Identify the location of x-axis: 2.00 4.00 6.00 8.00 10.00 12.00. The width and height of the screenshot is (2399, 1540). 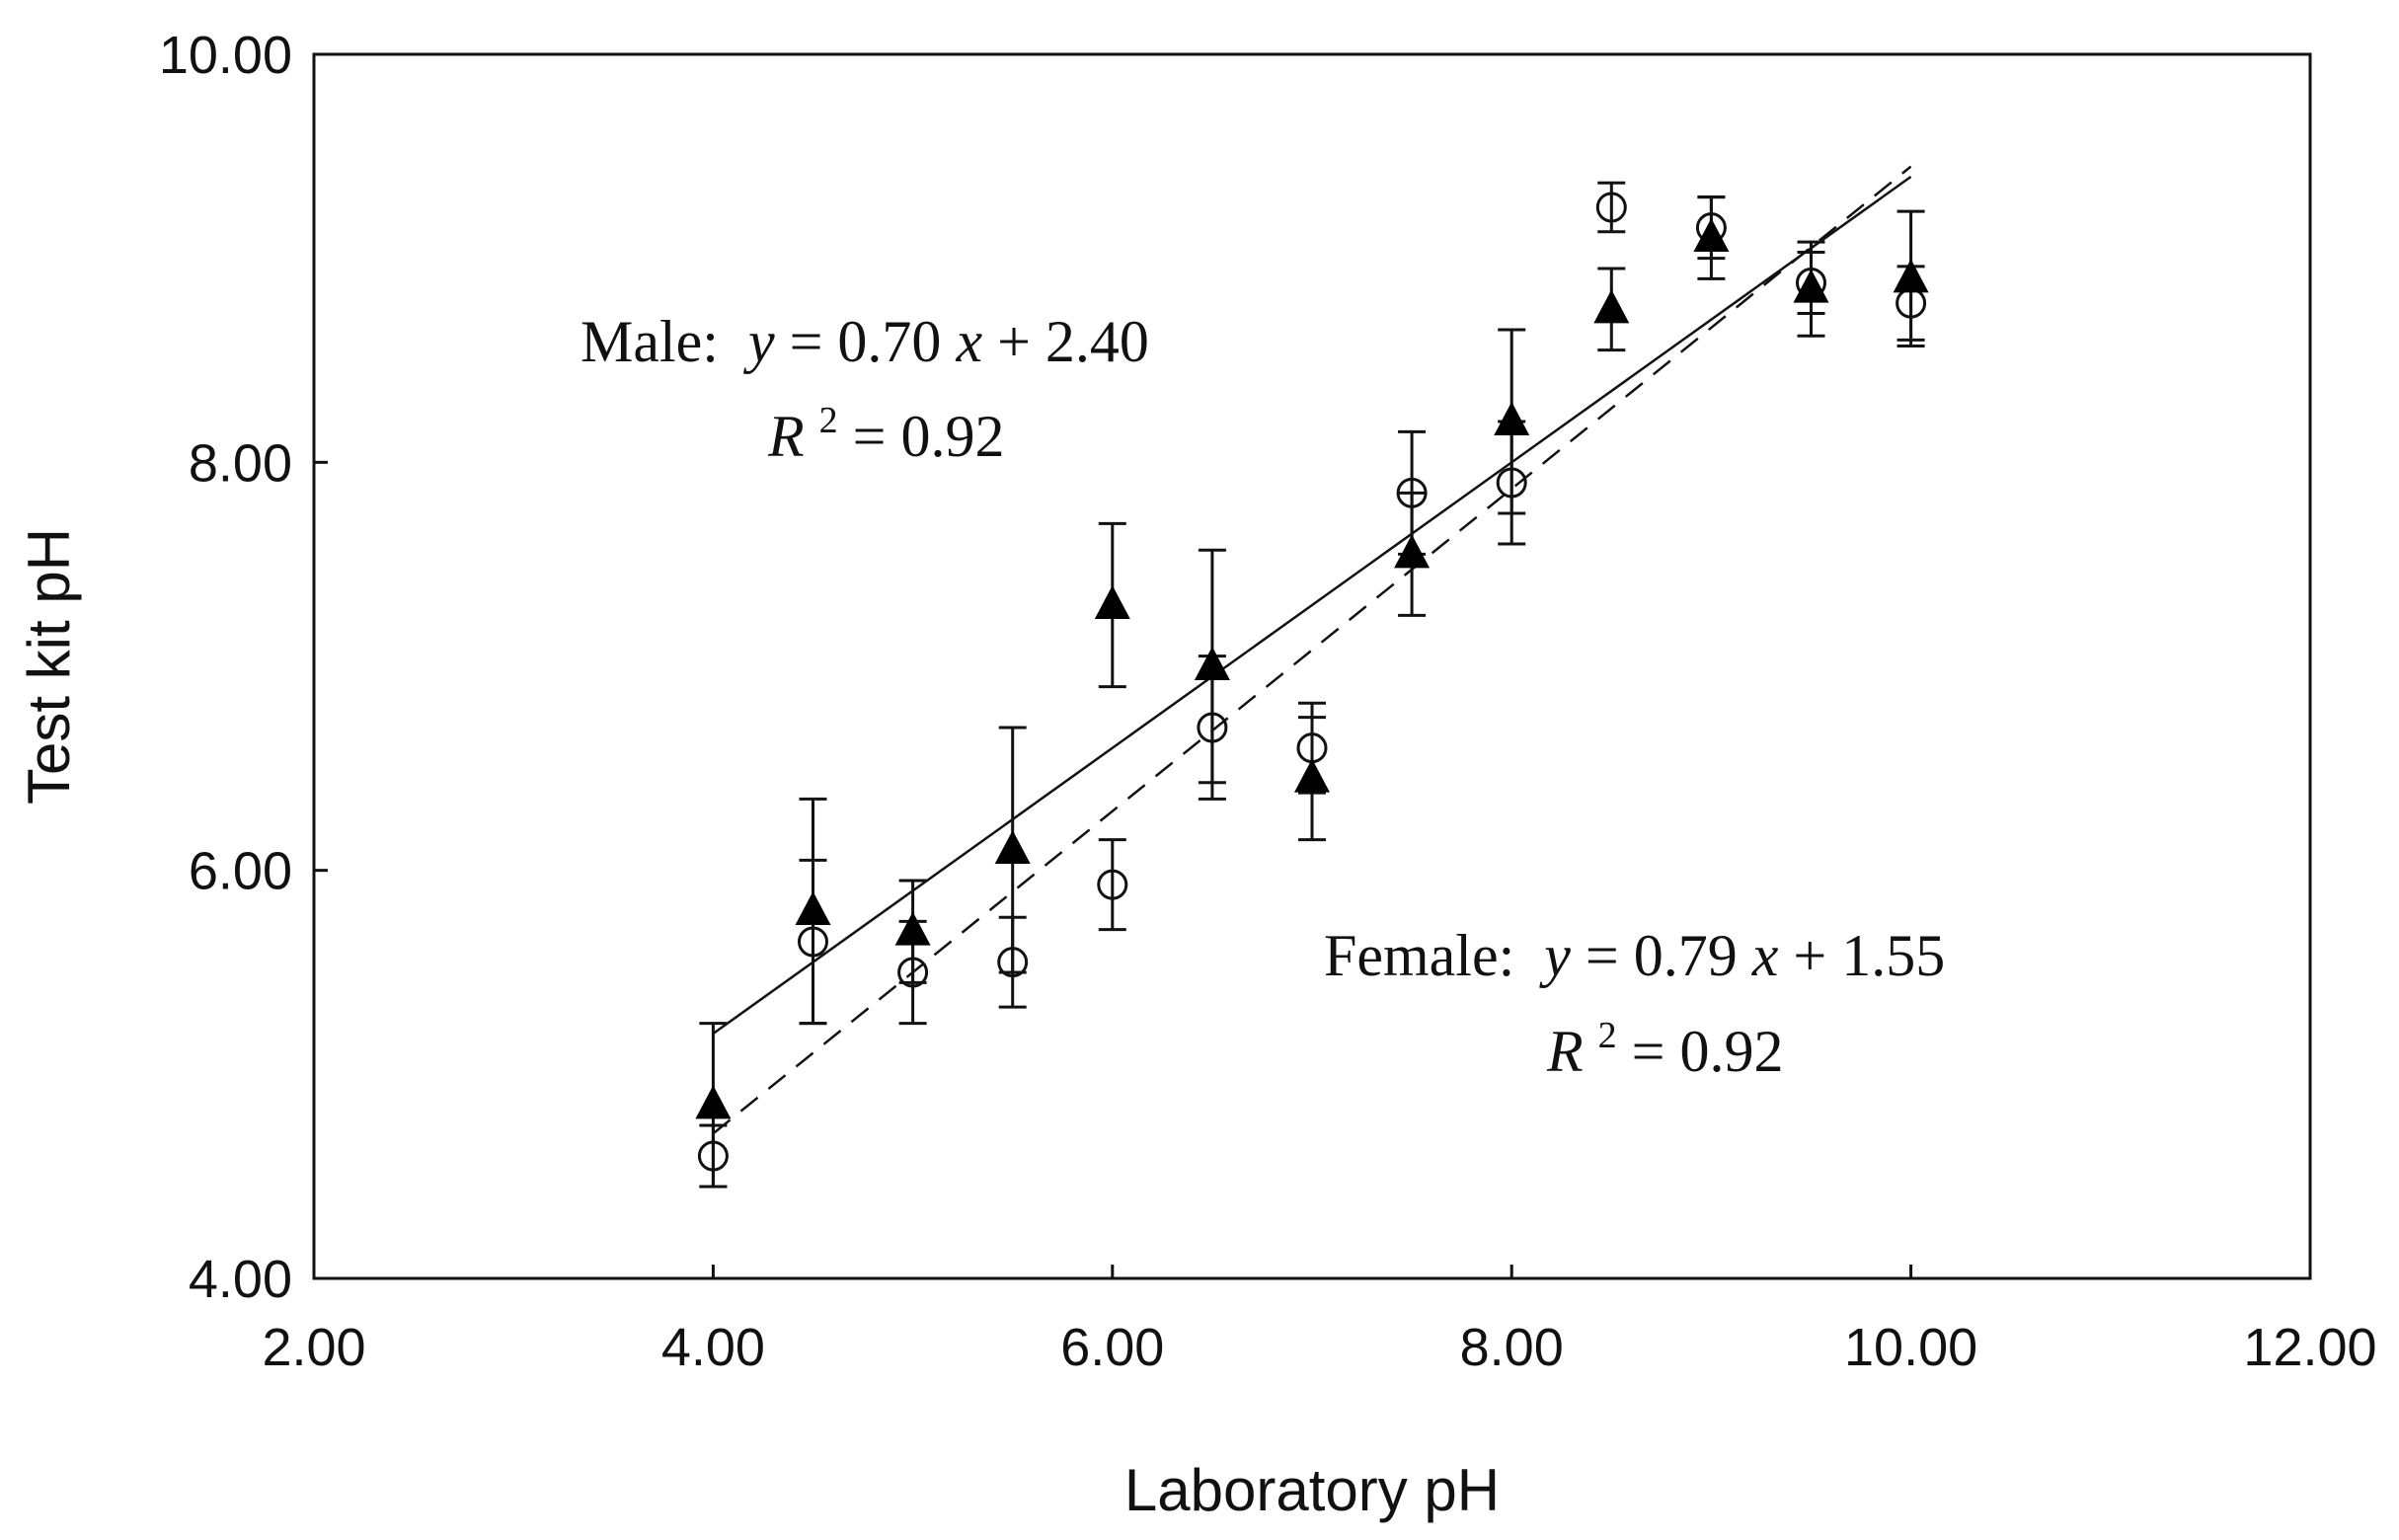
(1319, 1321).